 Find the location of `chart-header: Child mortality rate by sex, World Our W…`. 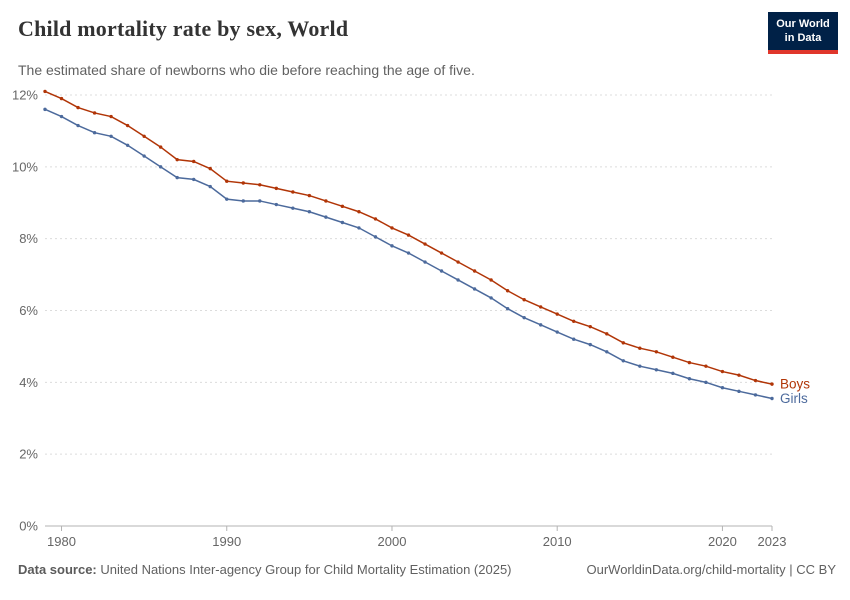

chart-header: Child mortality rate by sex, World Our W… is located at coordinates (428, 45).